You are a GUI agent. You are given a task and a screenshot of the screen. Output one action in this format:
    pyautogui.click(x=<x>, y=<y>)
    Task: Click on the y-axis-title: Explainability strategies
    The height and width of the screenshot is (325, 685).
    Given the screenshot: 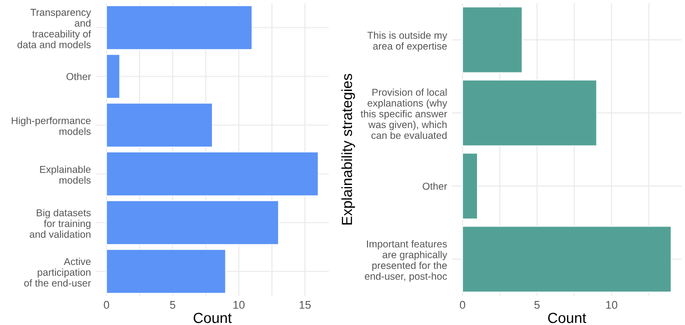 What is the action you would take?
    pyautogui.click(x=348, y=149)
    